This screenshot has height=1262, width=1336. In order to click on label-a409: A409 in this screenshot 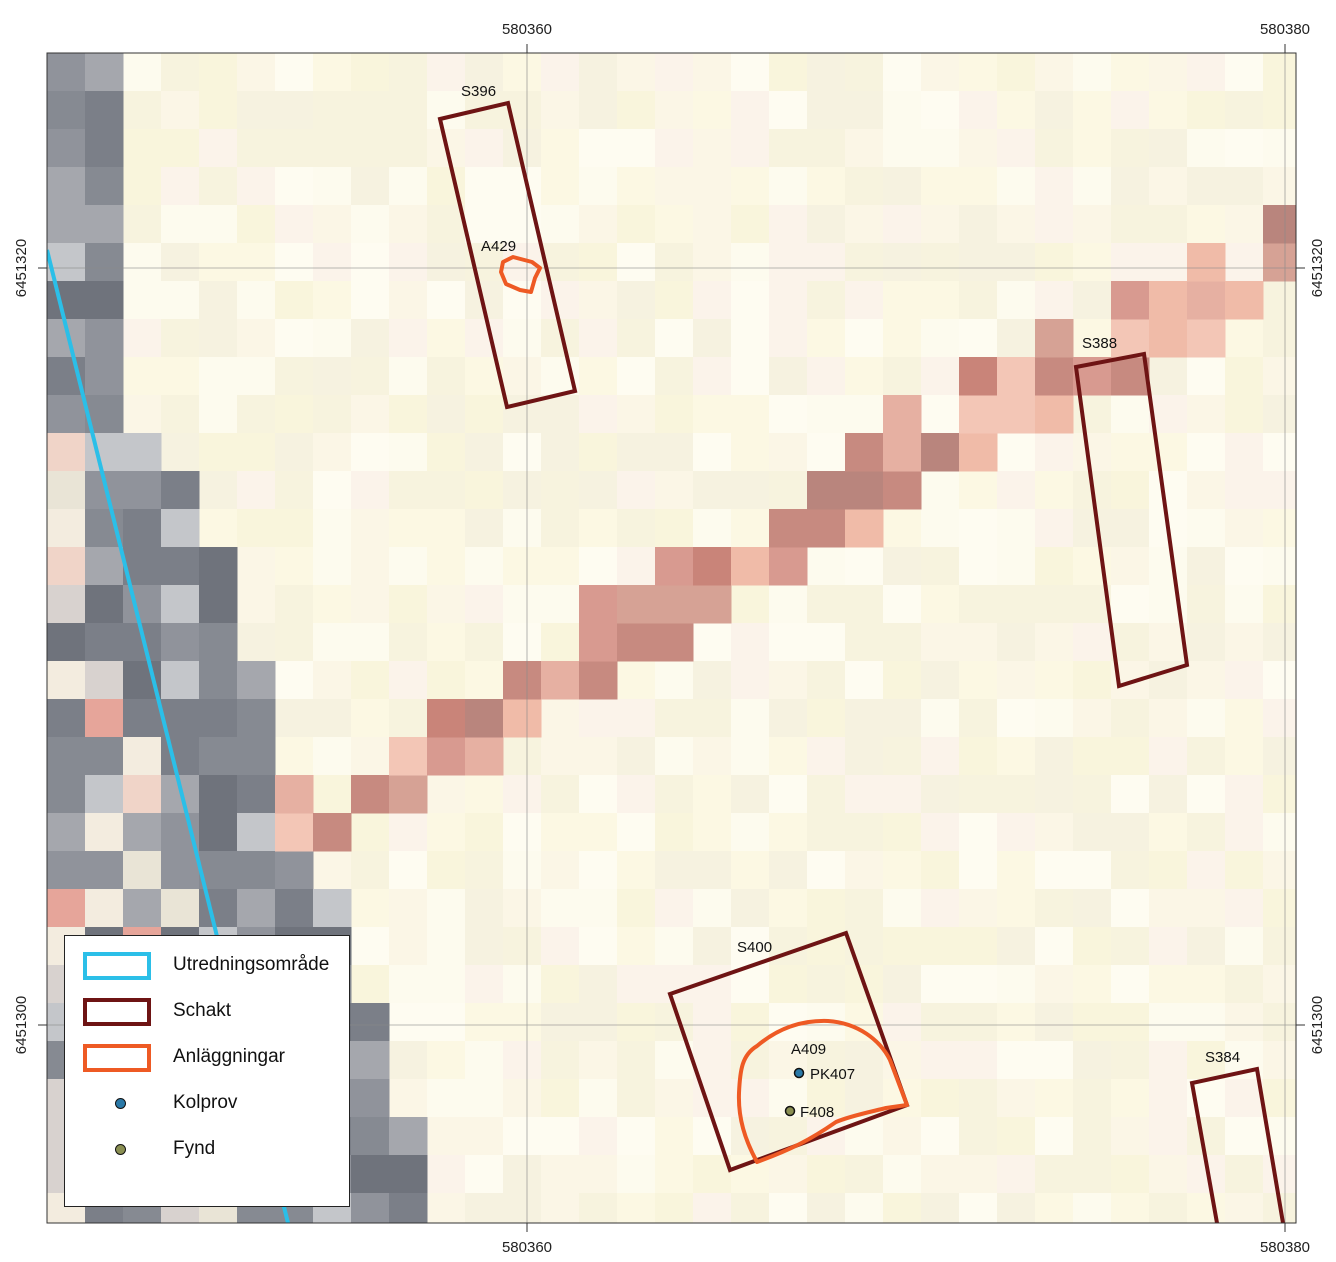, I will do `click(808, 1049)`.